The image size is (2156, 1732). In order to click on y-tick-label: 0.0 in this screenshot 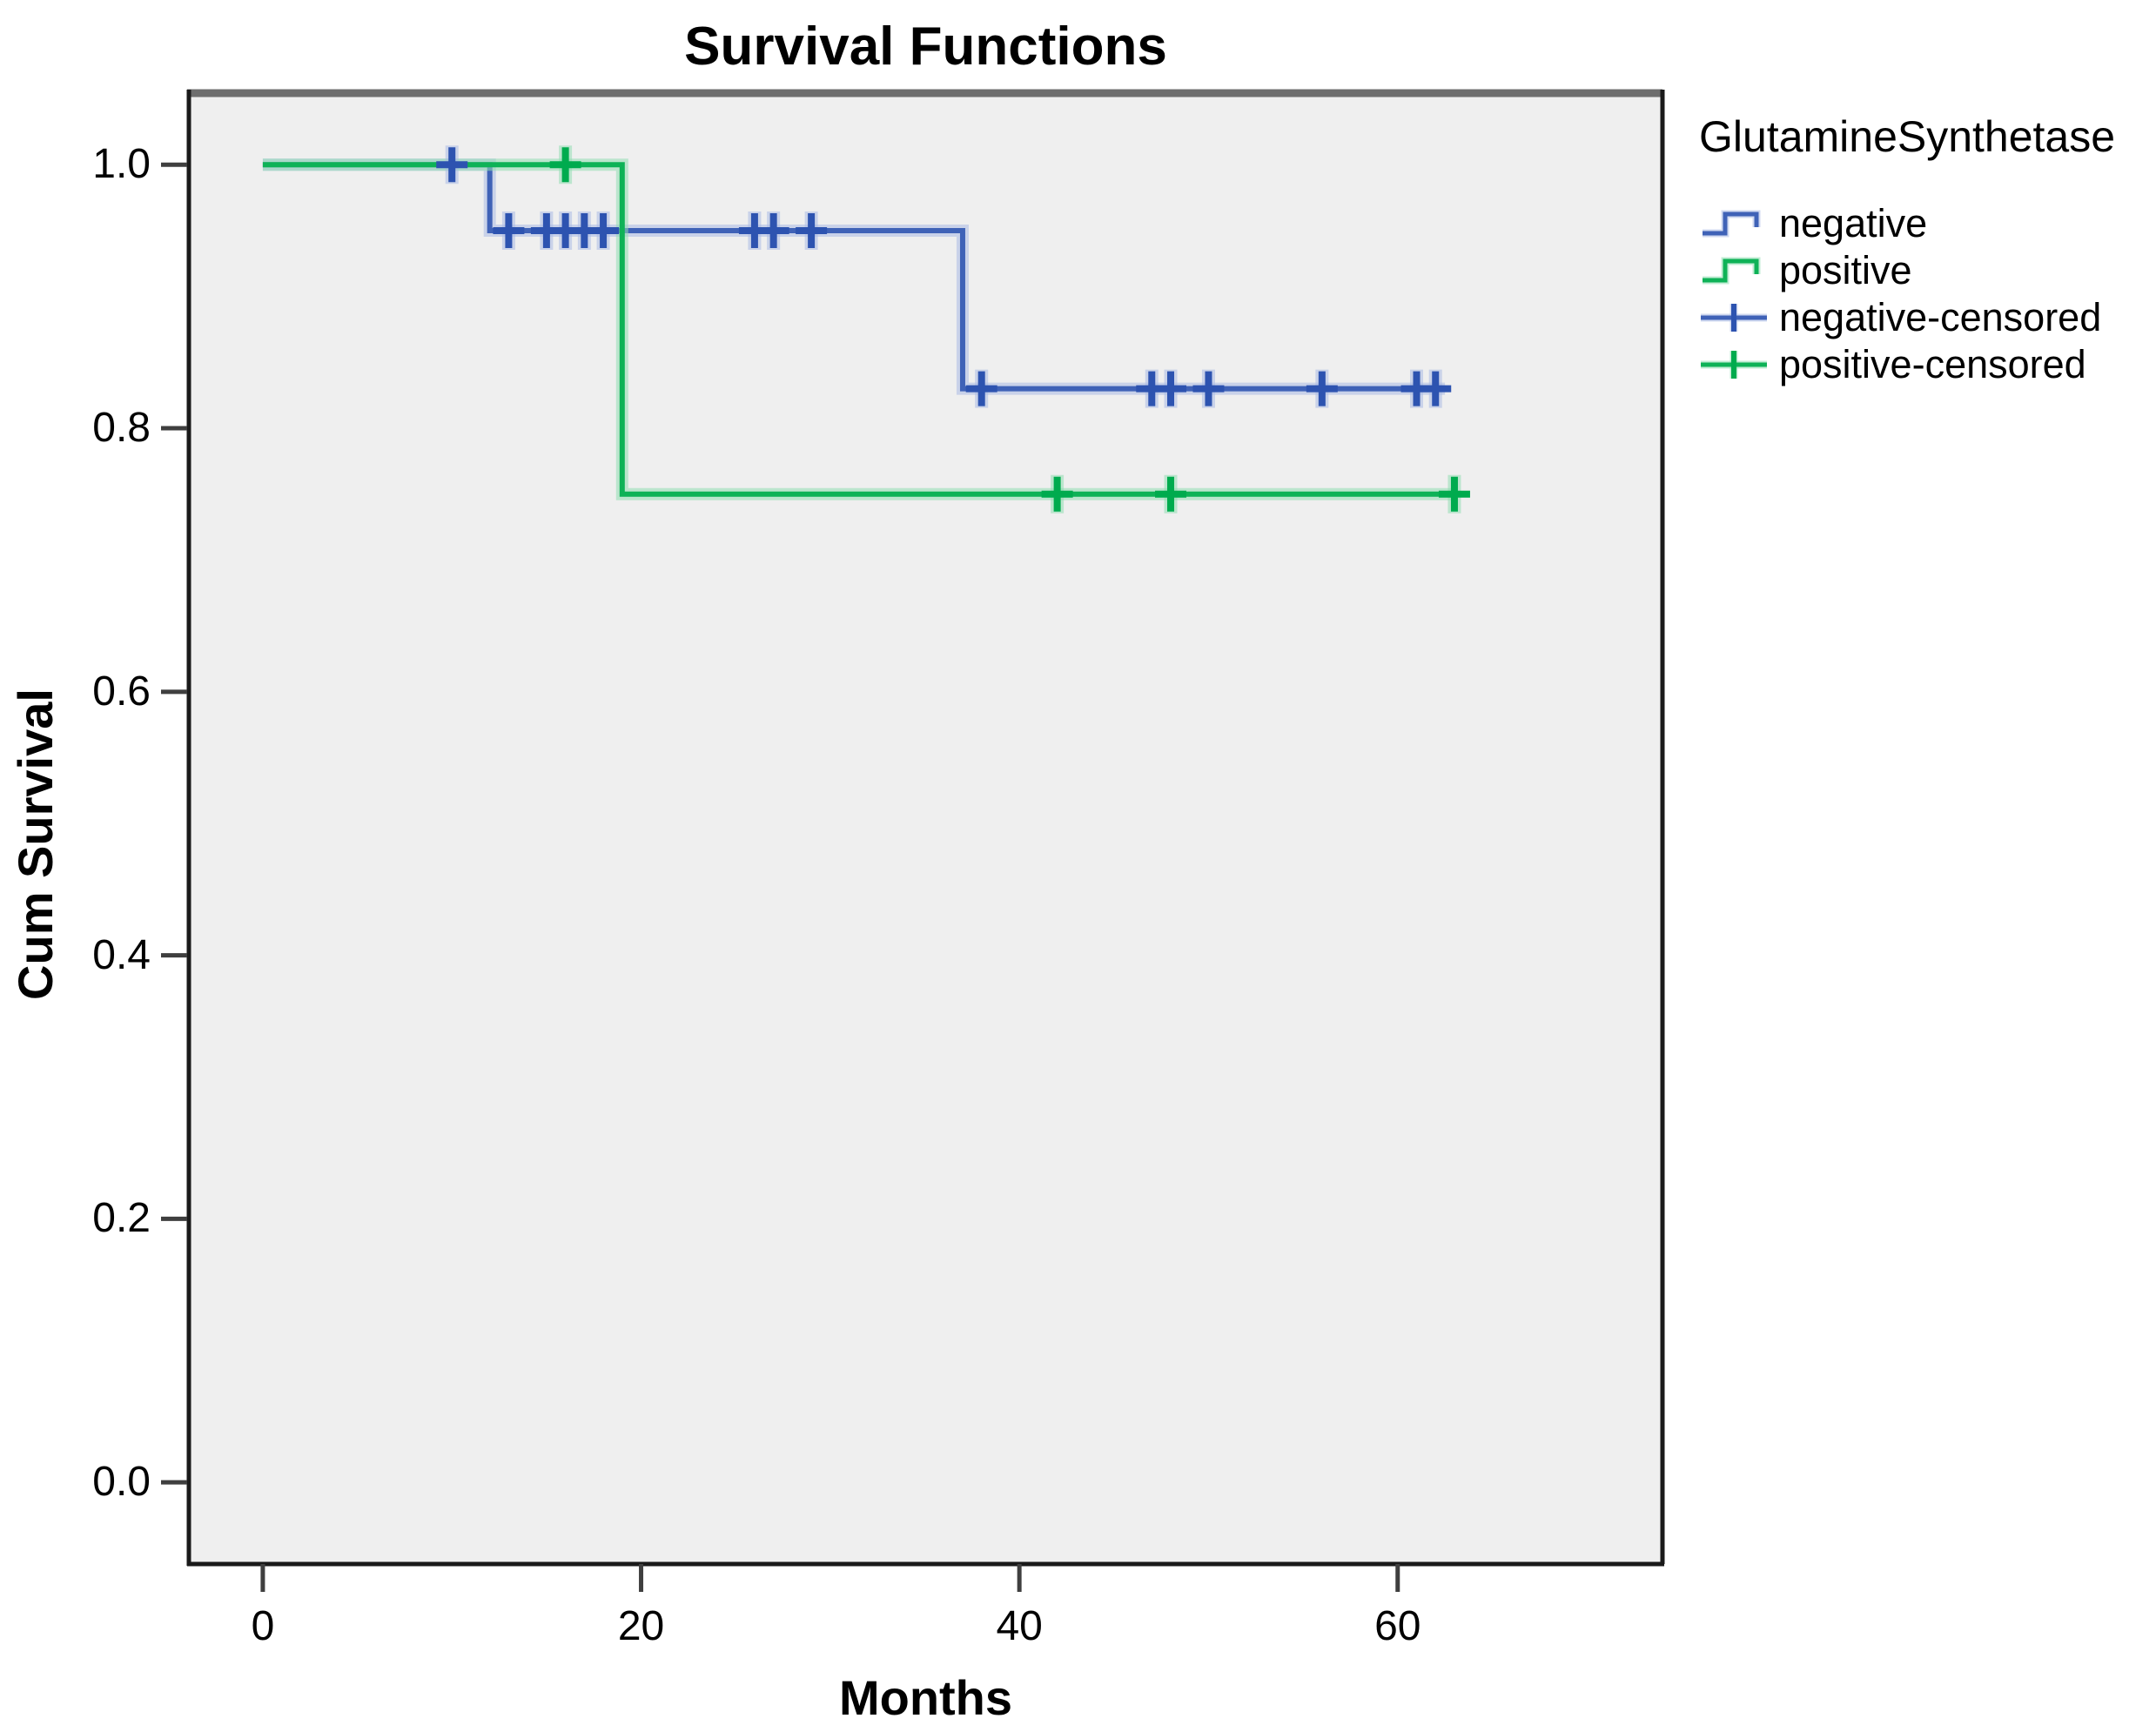, I will do `click(121, 1482)`.